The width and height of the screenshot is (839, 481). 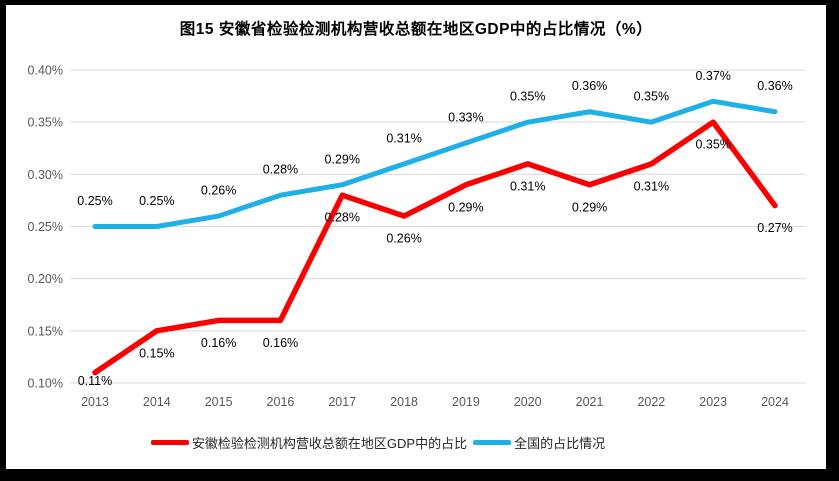 What do you see at coordinates (403, 138) in the screenshot?
I see `data-label-national: 0.31%` at bounding box center [403, 138].